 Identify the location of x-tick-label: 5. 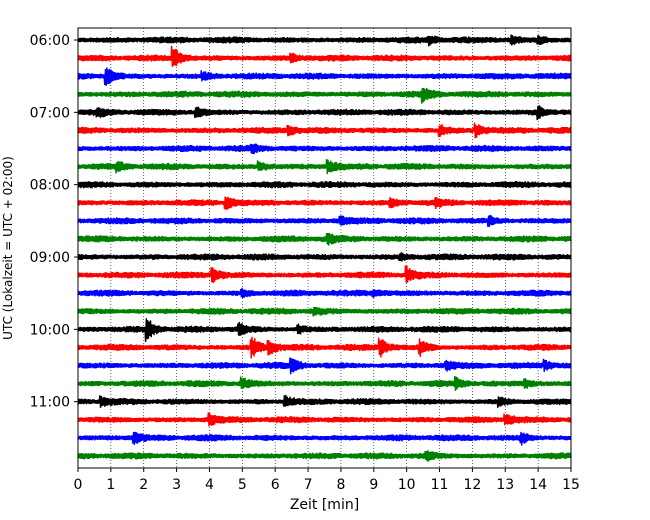
(242, 485).